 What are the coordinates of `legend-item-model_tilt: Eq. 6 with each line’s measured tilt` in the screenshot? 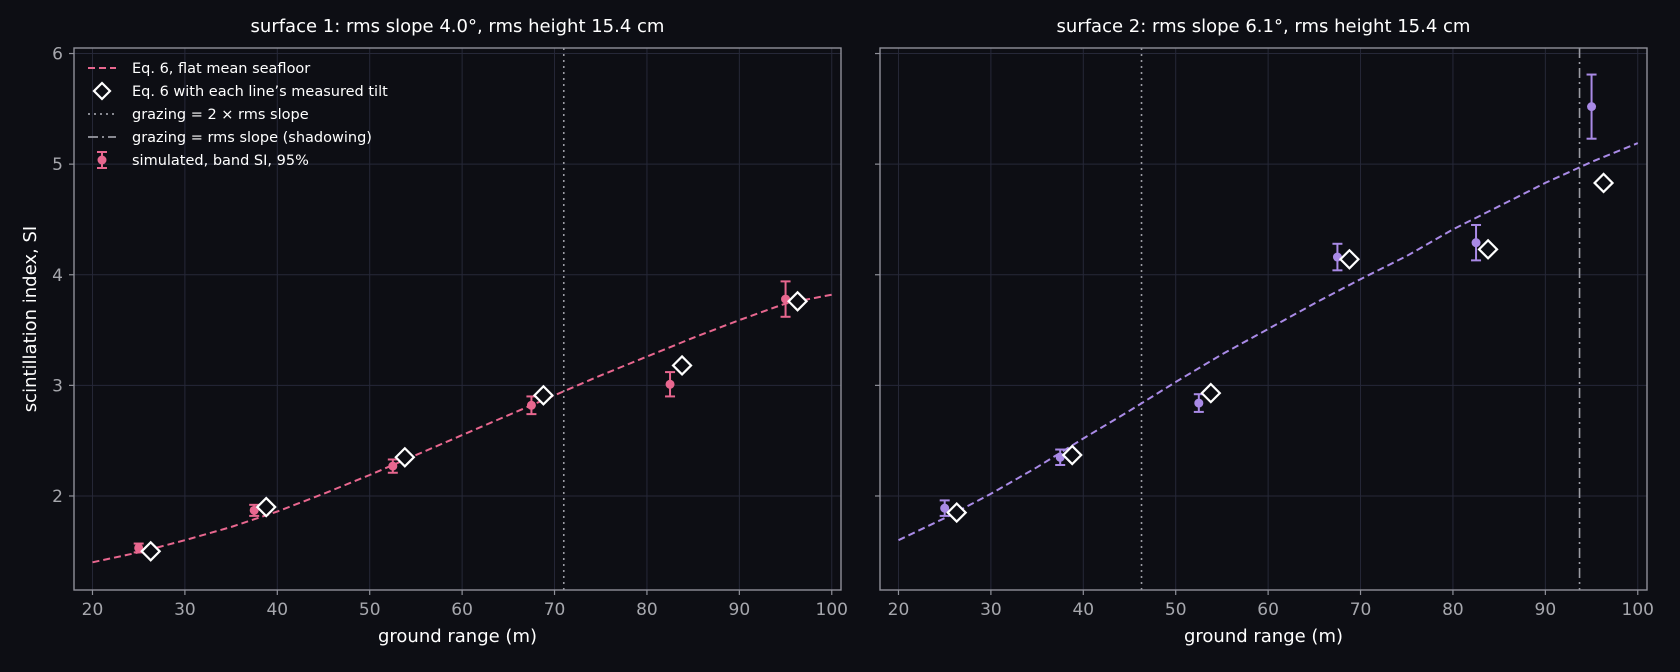 It's located at (240, 91).